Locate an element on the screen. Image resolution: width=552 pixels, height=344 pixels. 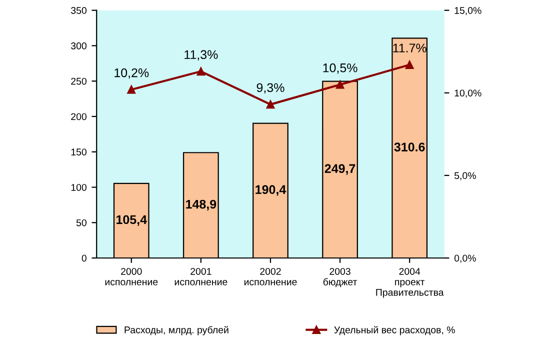
y-tick-label: 350 is located at coordinates (78, 10).